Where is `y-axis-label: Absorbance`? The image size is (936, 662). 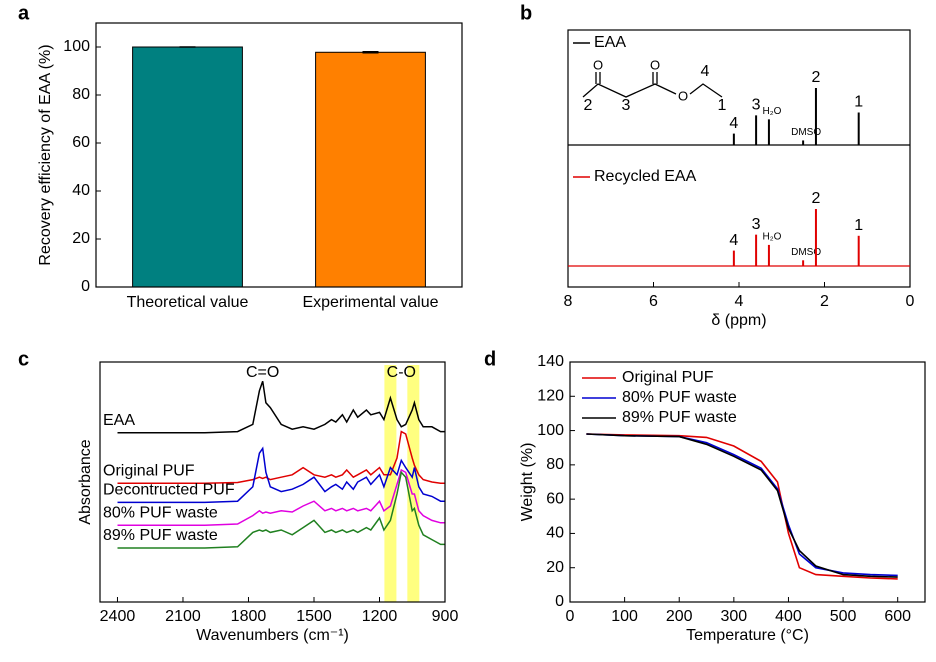 y-axis-label: Absorbance is located at coordinates (85, 481).